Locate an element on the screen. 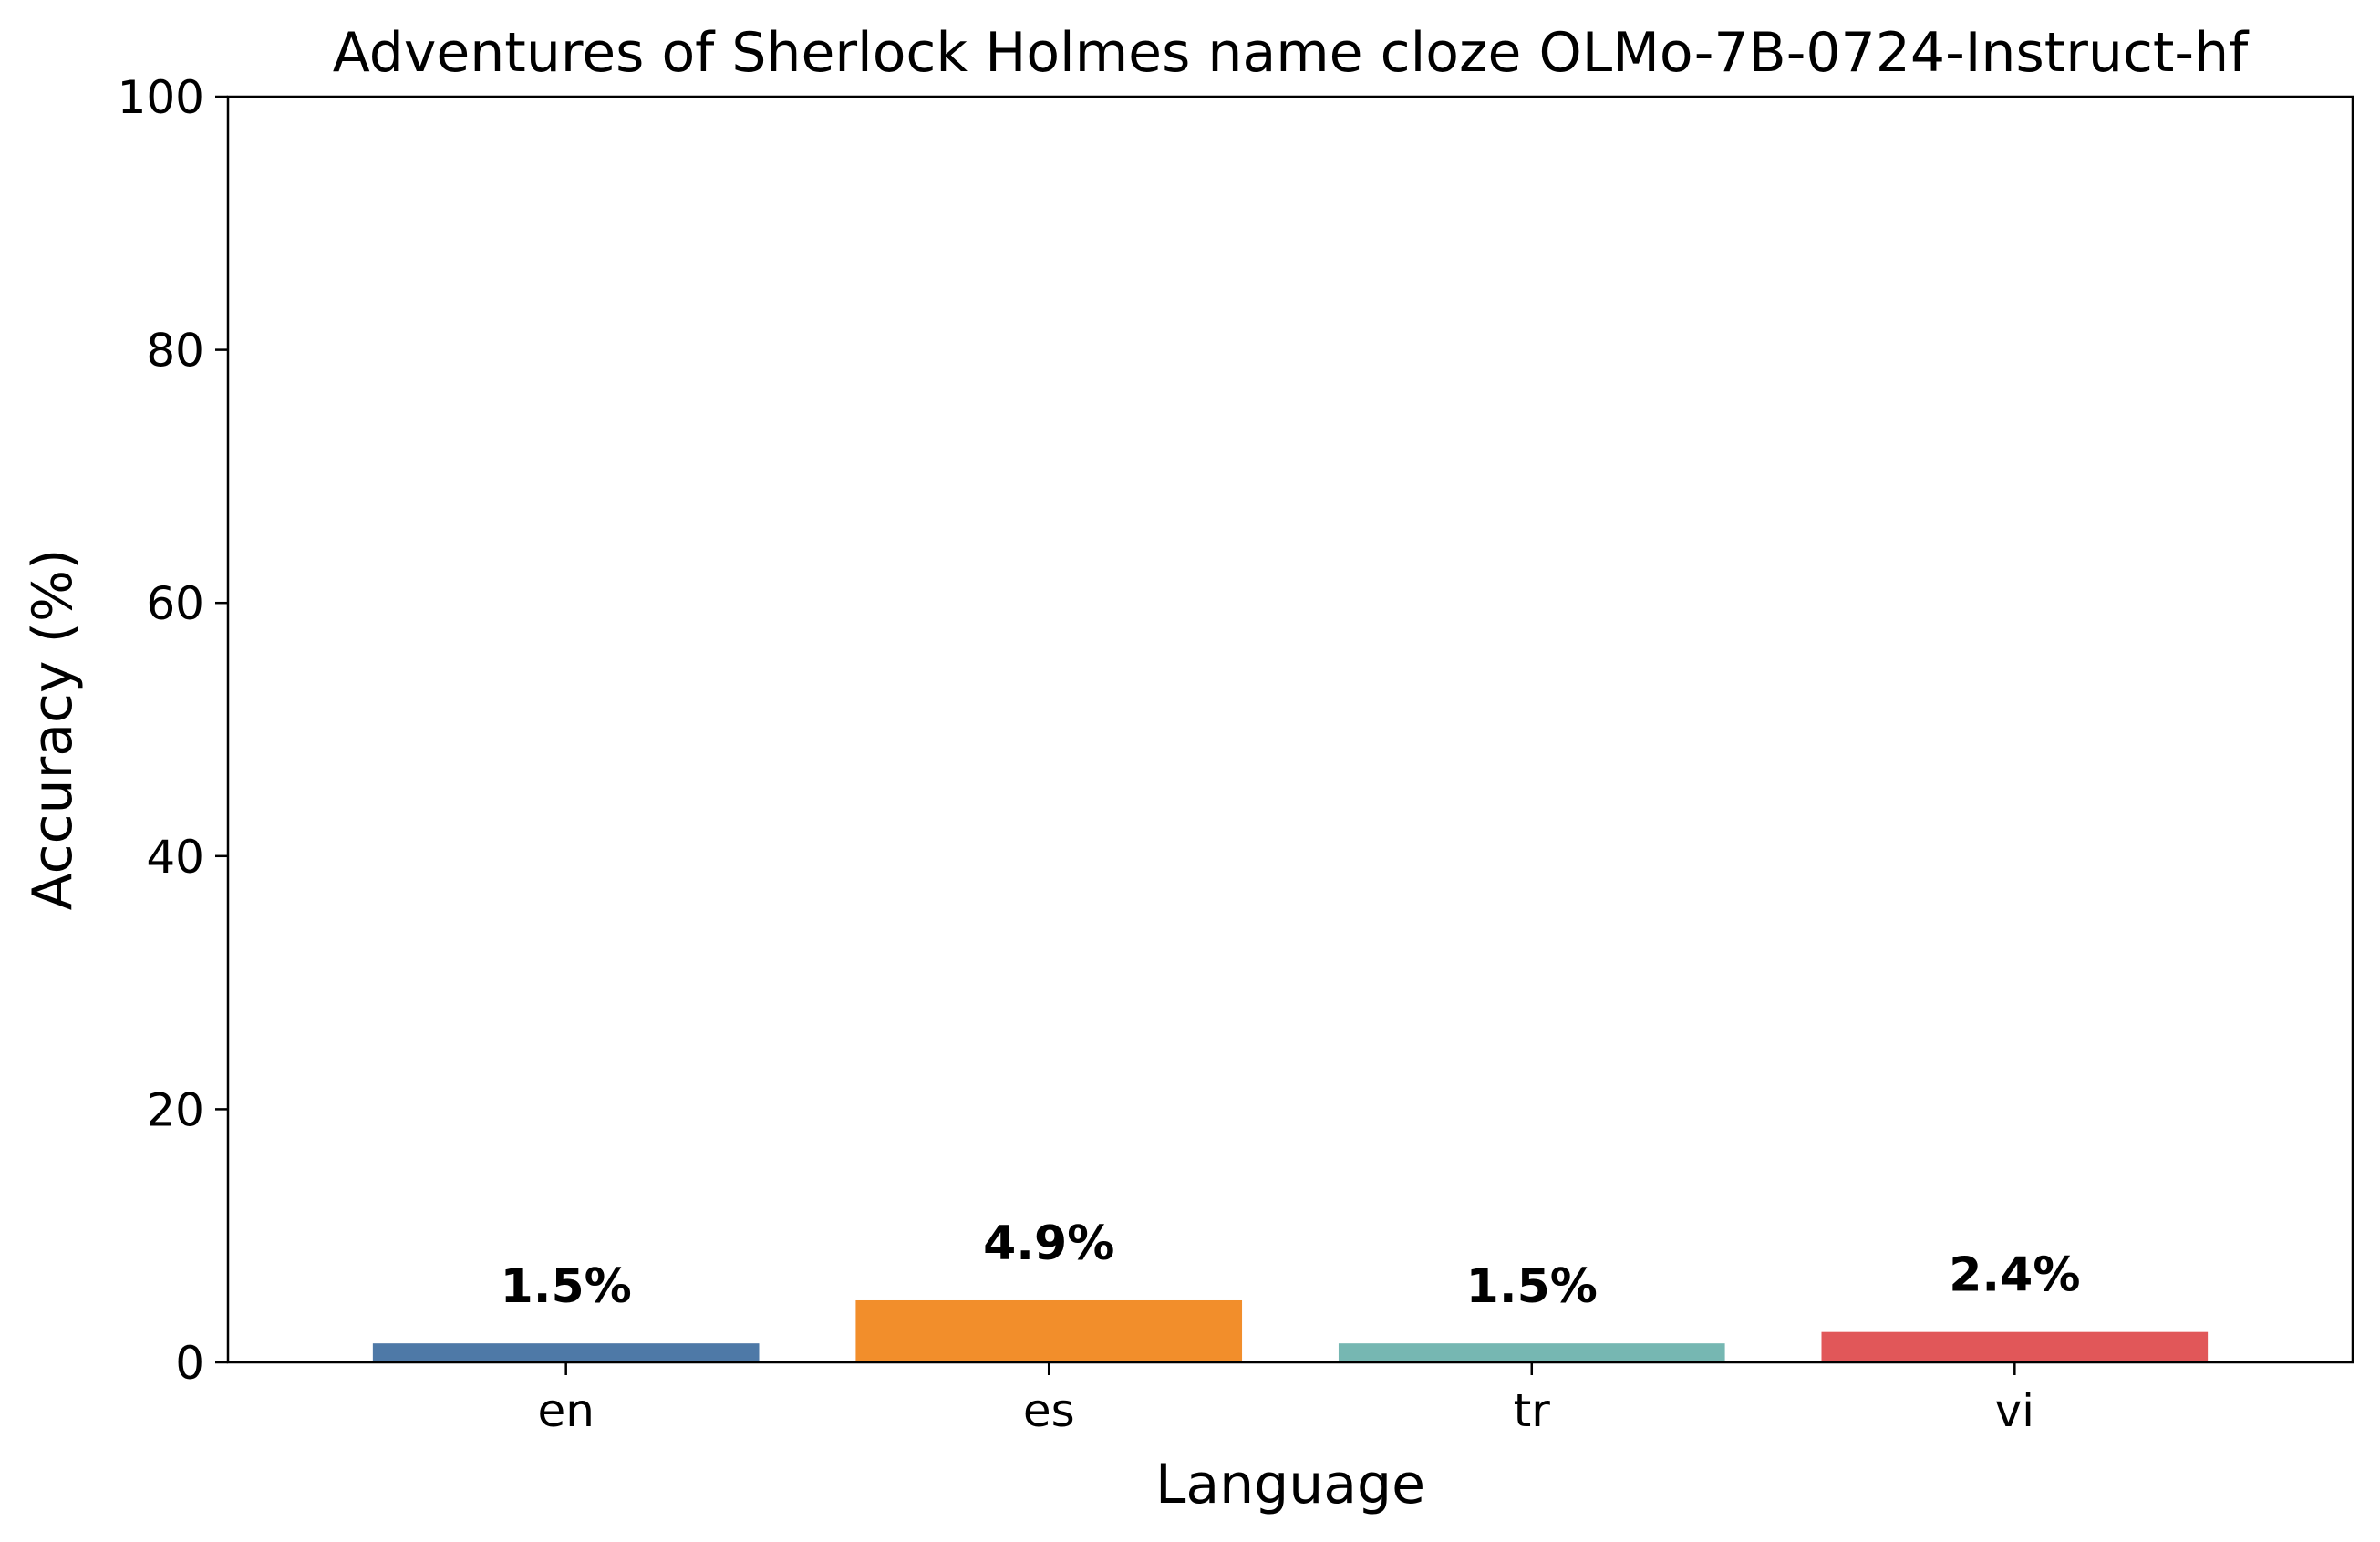 This screenshot has height=1542, width=2380. y-tick-label-0: 0 is located at coordinates (190, 1364).